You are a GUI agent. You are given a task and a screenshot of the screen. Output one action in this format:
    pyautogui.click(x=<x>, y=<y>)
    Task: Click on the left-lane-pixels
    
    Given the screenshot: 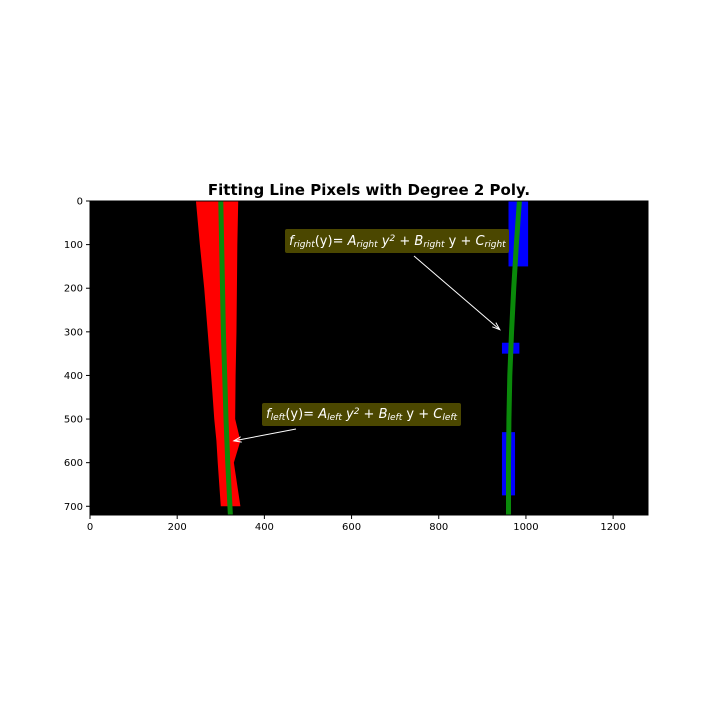 What is the action you would take?
    pyautogui.click(x=218, y=354)
    